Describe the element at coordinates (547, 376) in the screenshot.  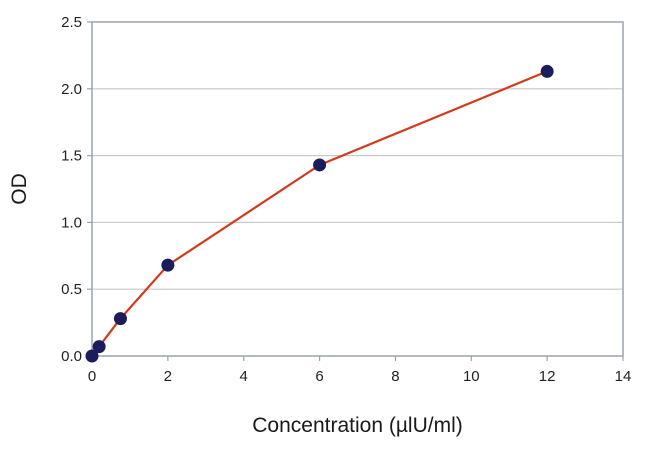
I see `x-tick-label: 12` at that location.